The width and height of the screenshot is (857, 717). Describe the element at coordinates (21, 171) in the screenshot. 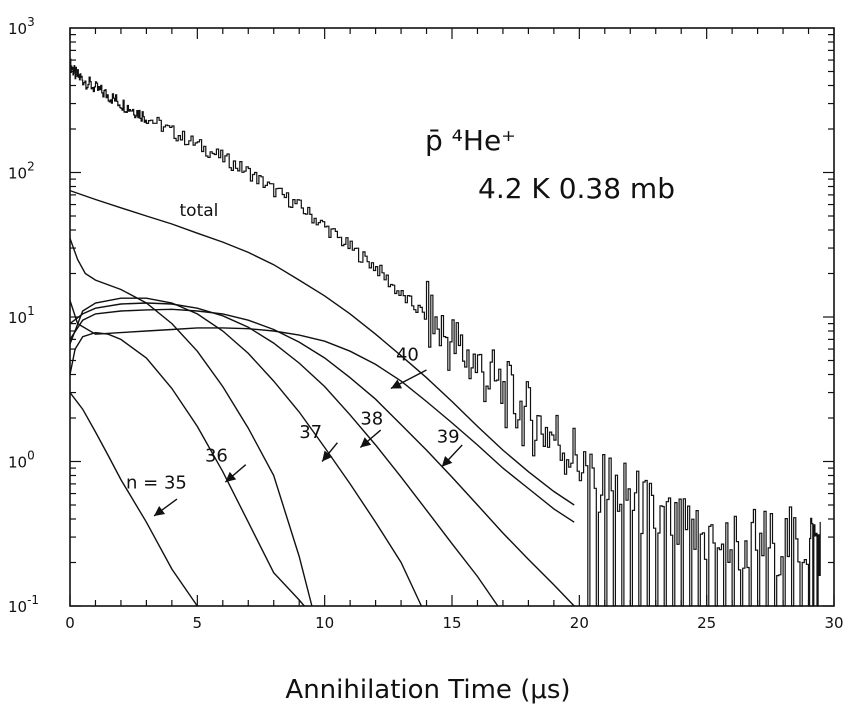

I see `y-tick-label: 10²` at that location.